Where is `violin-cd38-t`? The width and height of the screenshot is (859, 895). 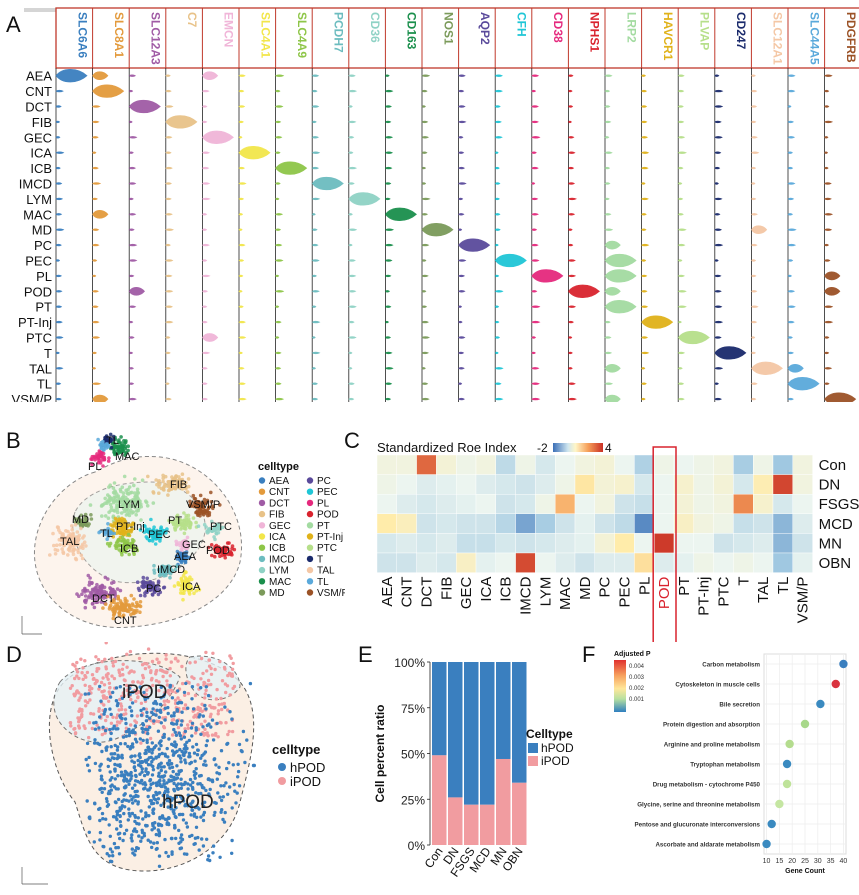
violin-cd38-t is located at coordinates (533, 353).